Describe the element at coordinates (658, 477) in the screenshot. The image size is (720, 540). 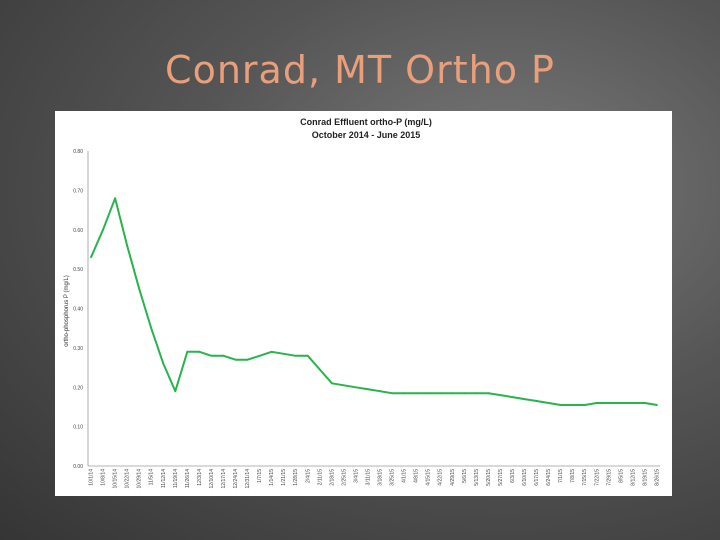
I see `x-tick-label: 8/26/15` at that location.